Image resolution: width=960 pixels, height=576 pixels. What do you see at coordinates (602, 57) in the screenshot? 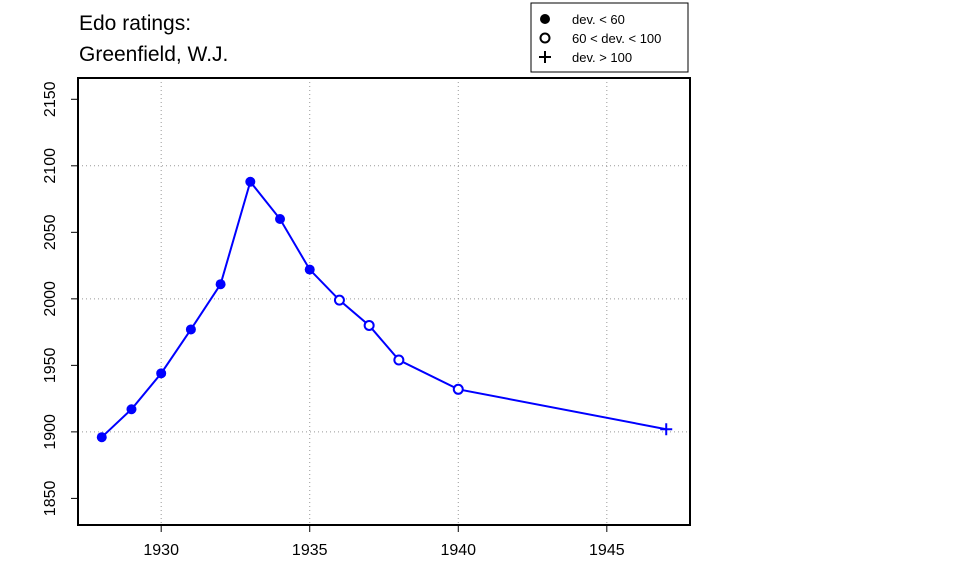
I see `legend-label: dev. > 100` at bounding box center [602, 57].